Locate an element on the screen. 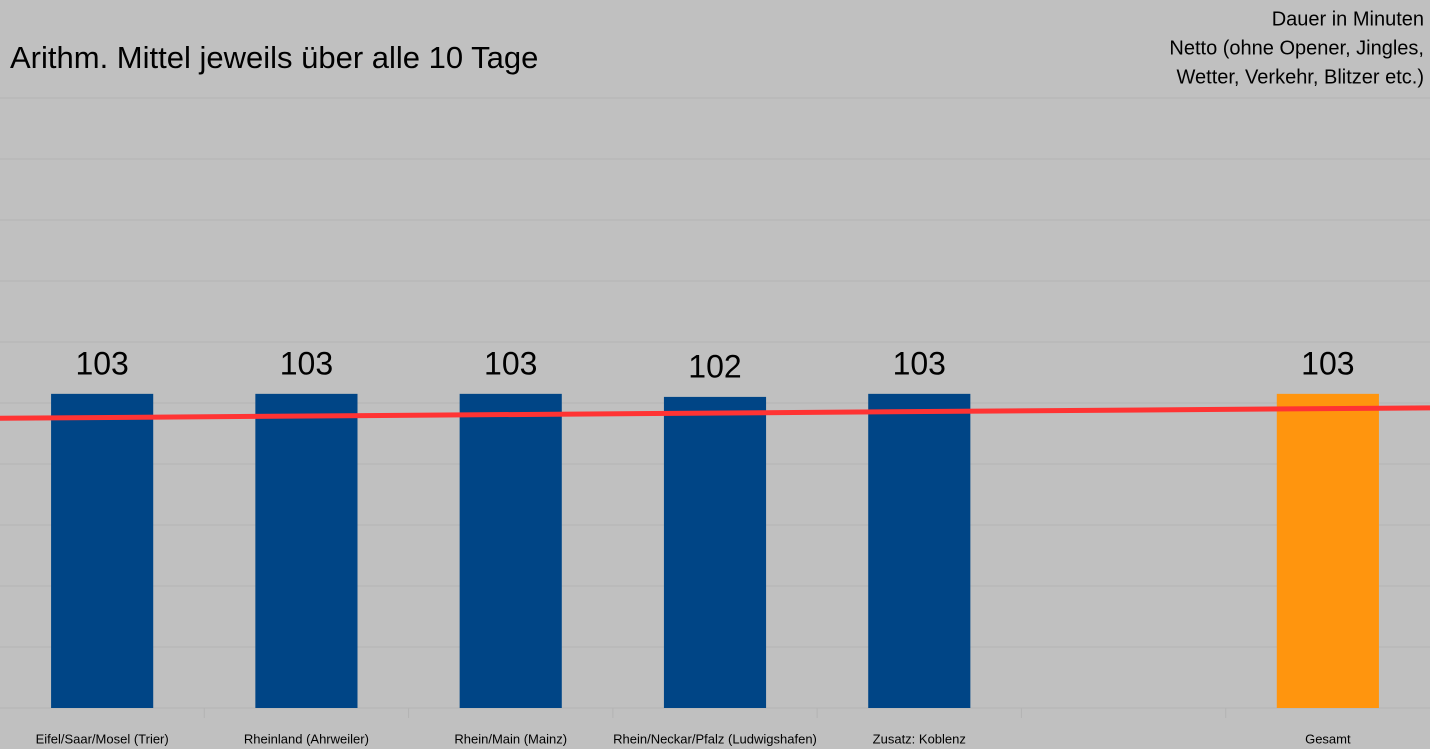 The height and width of the screenshot is (749, 1430). data-label: 102 is located at coordinates (714, 366).